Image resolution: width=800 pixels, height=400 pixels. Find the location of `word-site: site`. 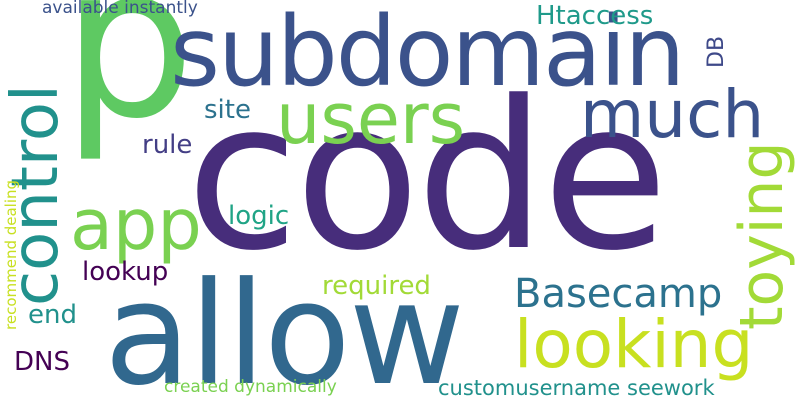

word-site: site is located at coordinates (227, 110).